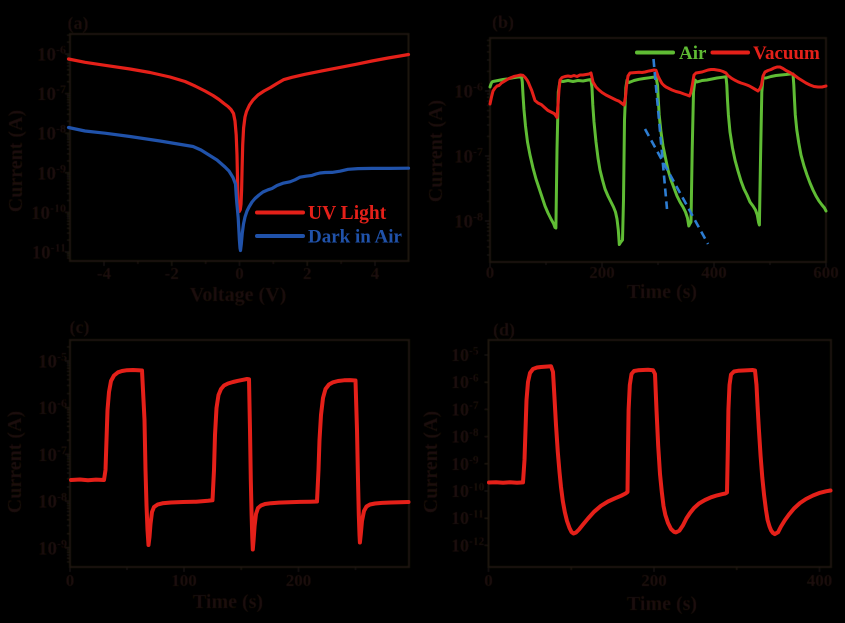 Image resolution: width=845 pixels, height=623 pixels. Describe the element at coordinates (355, 237) in the screenshot. I see `svg-text: Dark in Air` at that location.